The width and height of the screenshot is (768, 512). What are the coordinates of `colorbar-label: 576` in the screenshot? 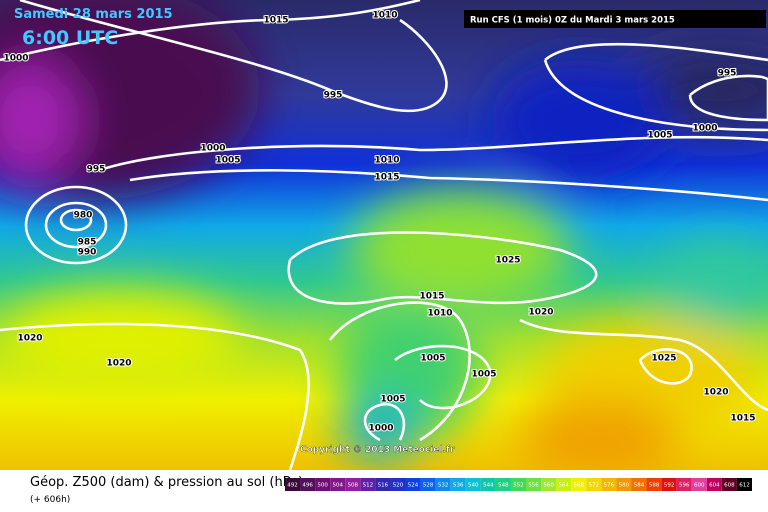 It's located at (609, 486).